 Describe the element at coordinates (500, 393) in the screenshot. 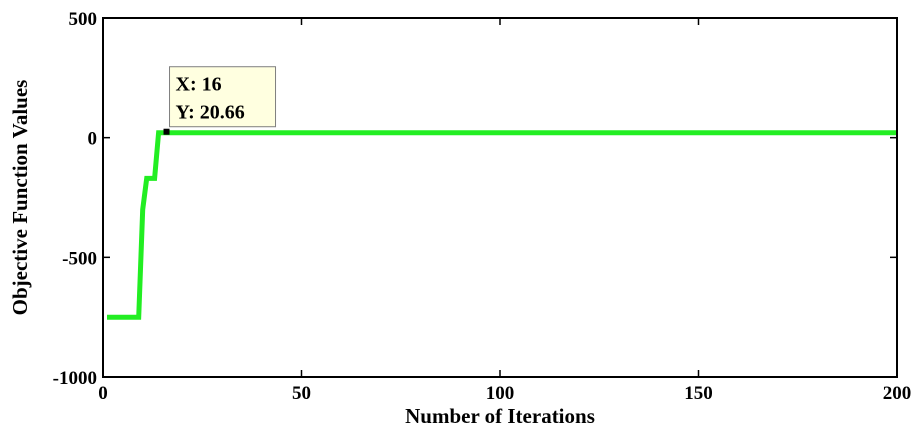

I see `x-tick-label: 100` at that location.